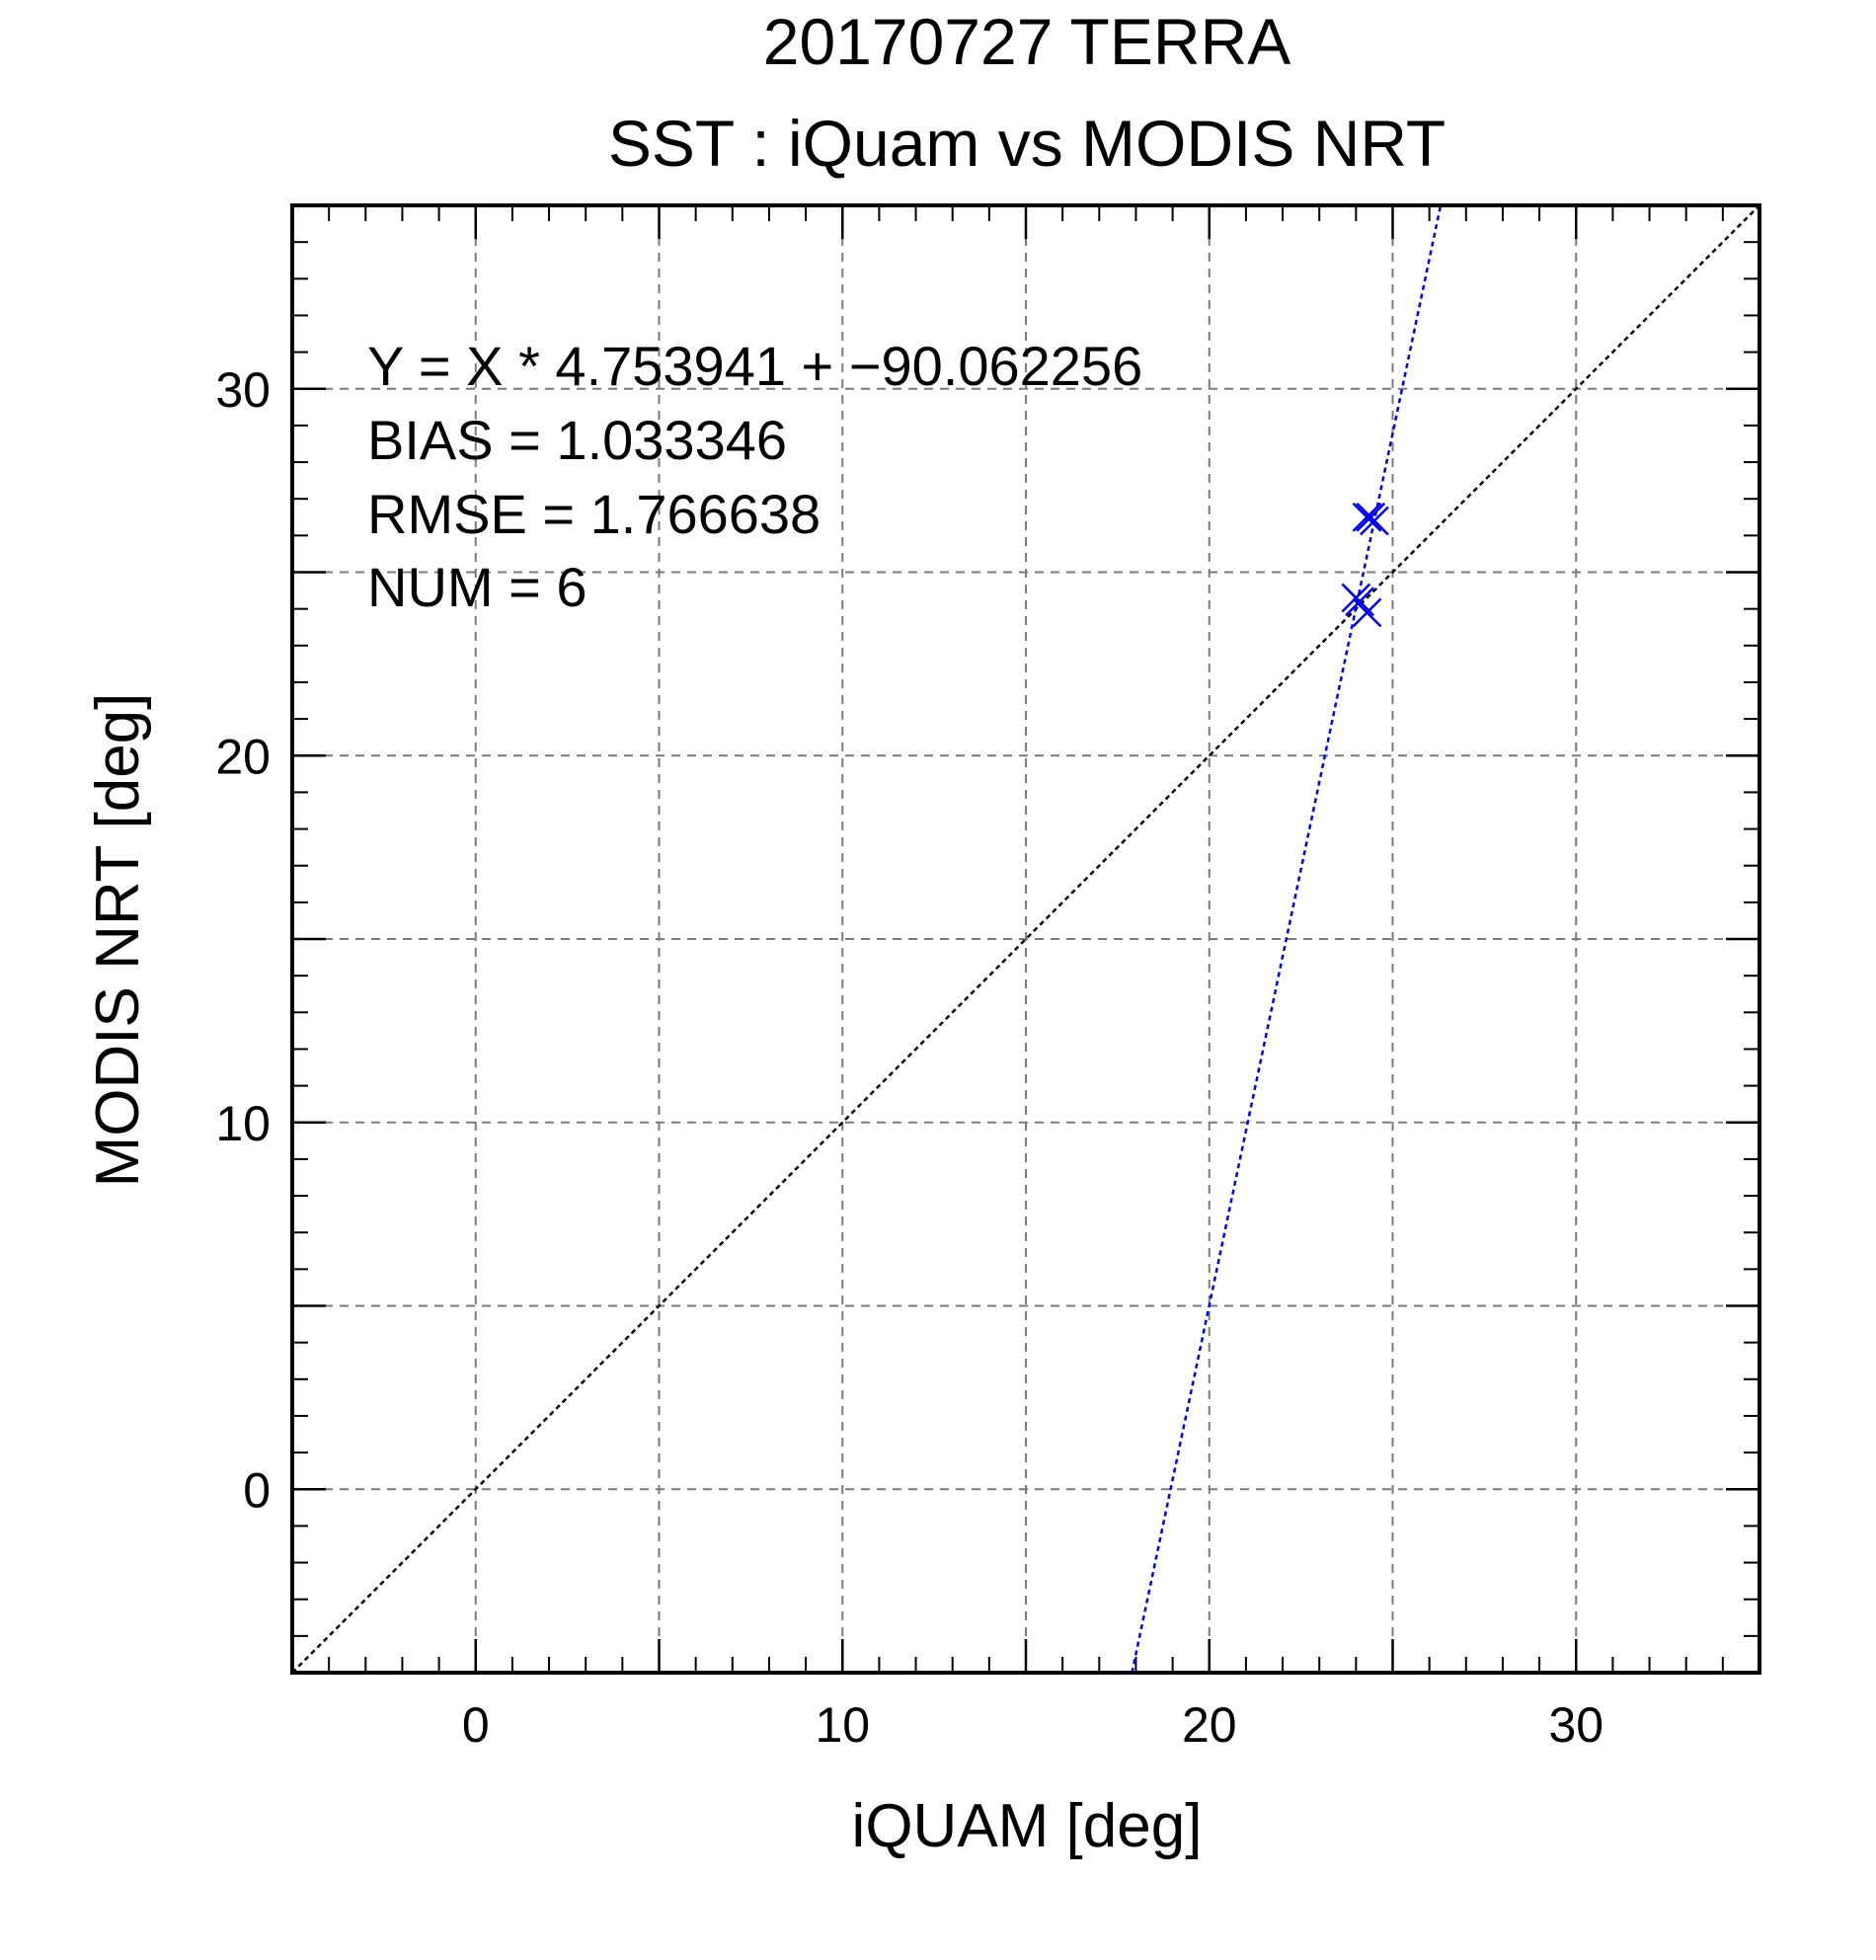 Image resolution: width=1876 pixels, height=1960 pixels. Describe the element at coordinates (1576, 1725) in the screenshot. I see `x-tick-label: 30` at that location.